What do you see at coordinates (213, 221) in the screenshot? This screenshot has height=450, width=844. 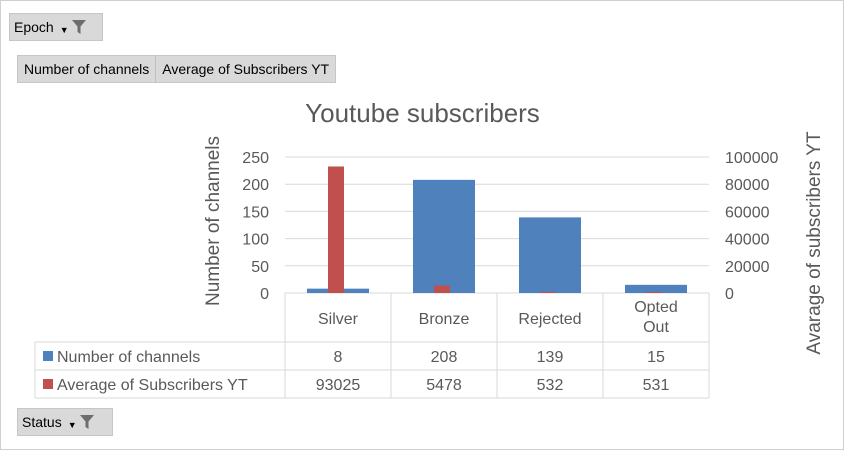 I see `y-axis-title: Number of channels` at bounding box center [213, 221].